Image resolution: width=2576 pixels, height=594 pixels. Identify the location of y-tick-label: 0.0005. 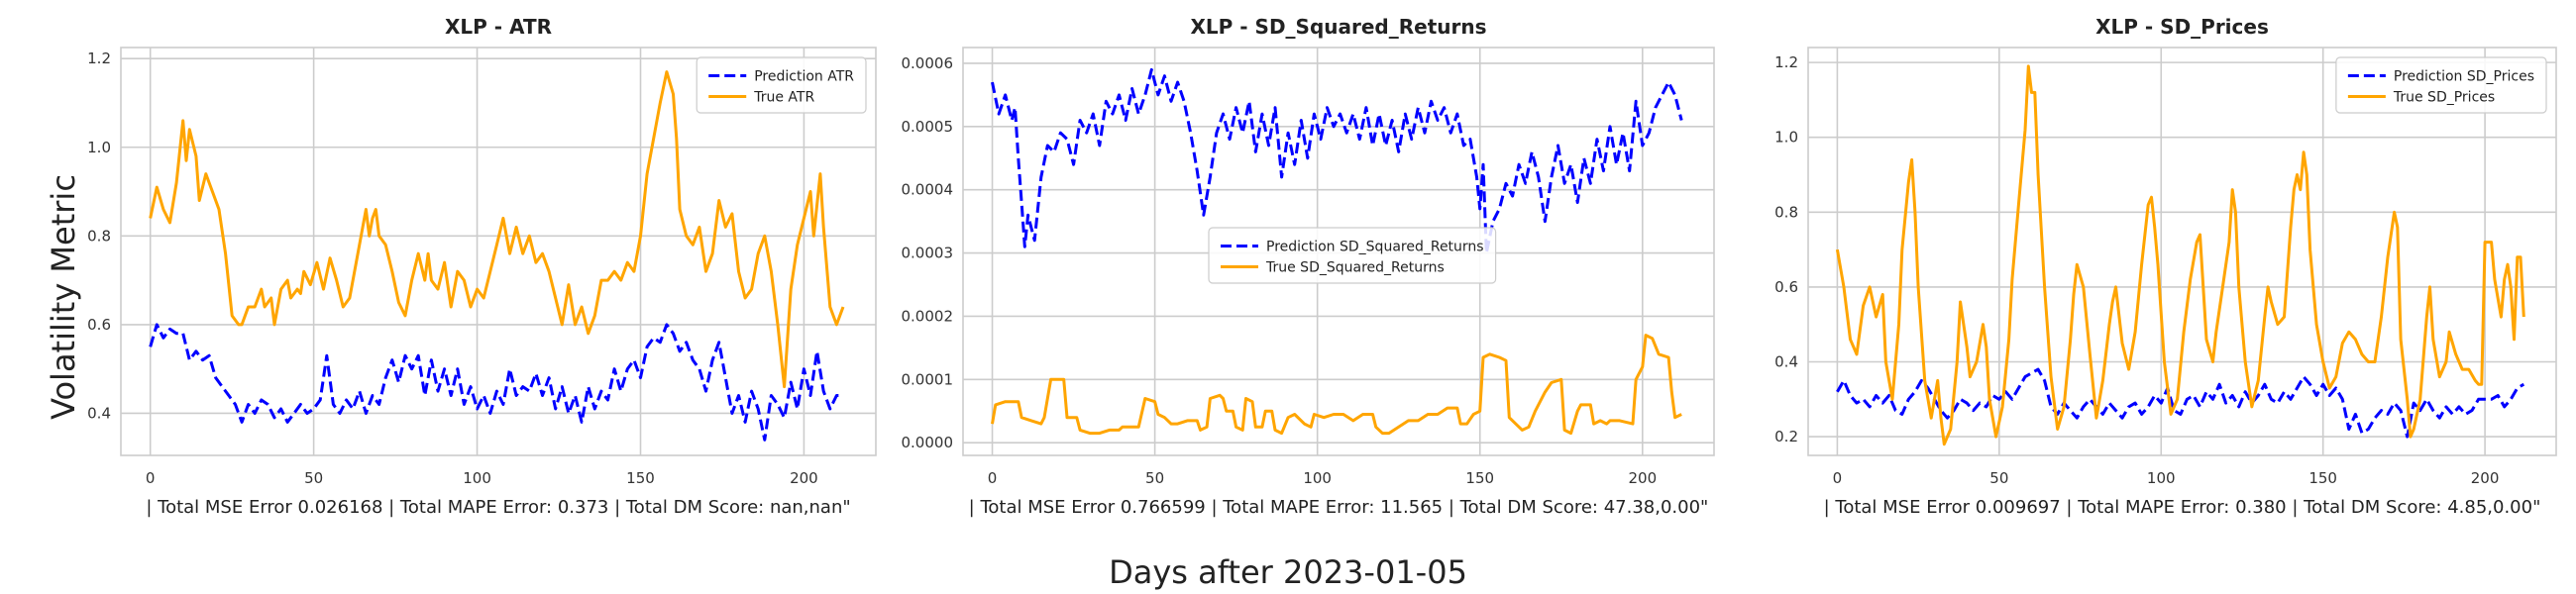
(928, 127).